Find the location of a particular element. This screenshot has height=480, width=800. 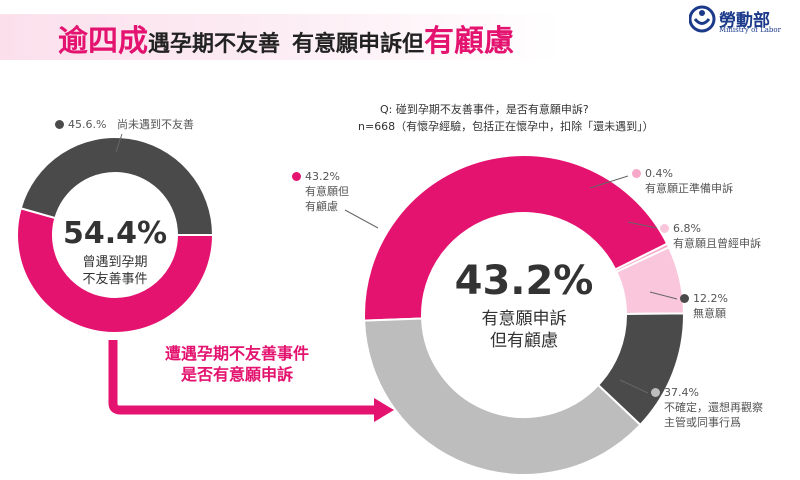

label-unwilling: 12.2% 無意願 is located at coordinates (704, 307).